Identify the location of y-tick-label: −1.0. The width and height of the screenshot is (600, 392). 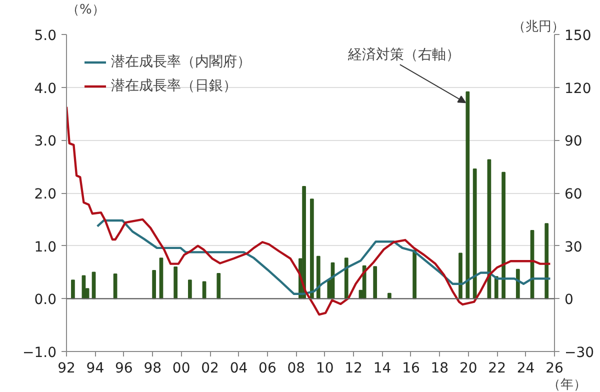
(39, 353).